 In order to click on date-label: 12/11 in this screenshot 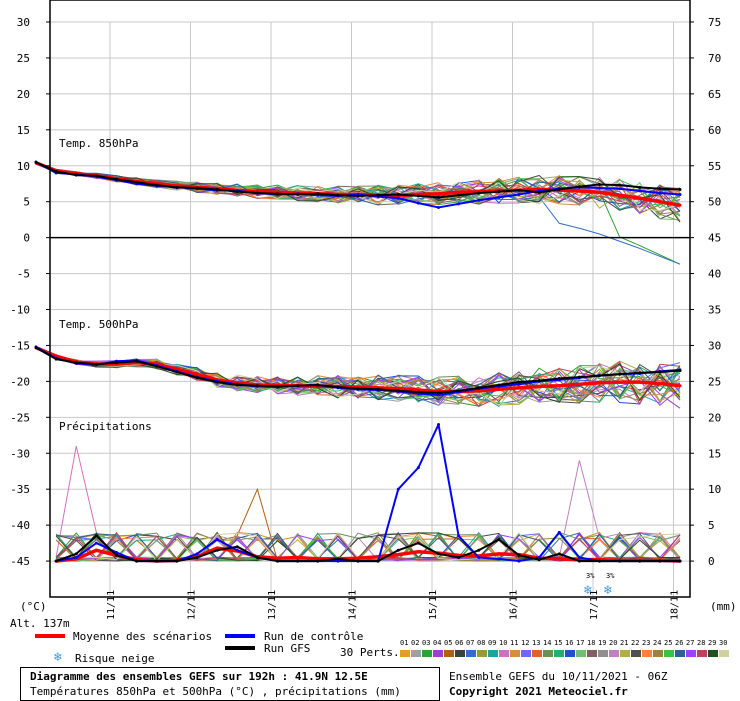, I will do `click(192, 605)`.